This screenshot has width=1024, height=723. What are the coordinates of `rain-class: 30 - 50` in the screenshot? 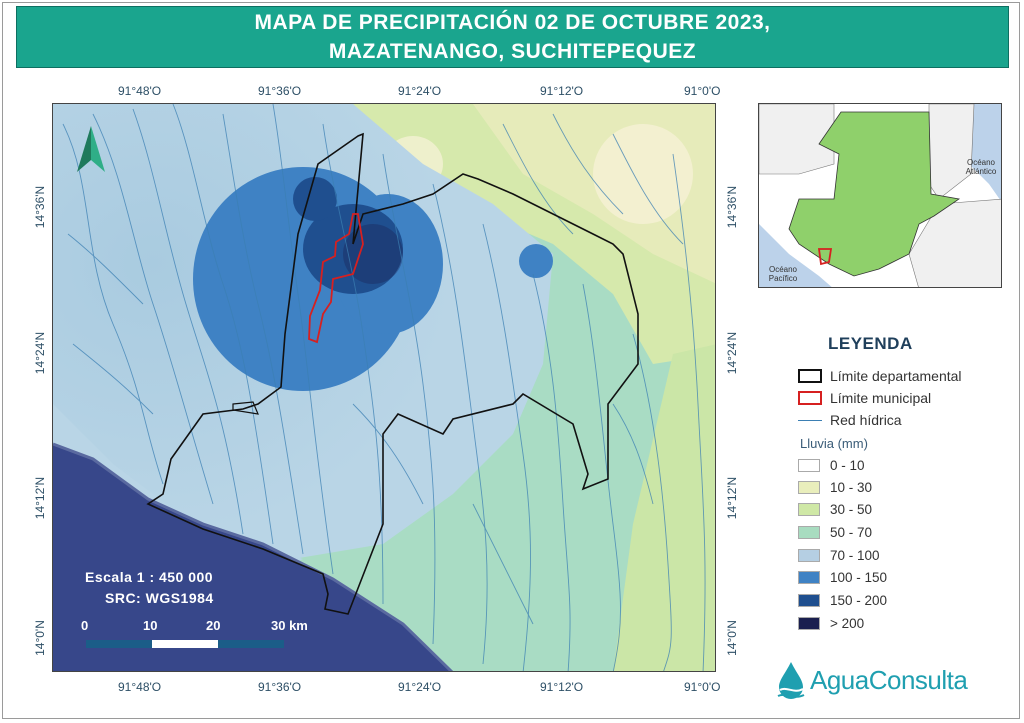 It's located at (835, 509).